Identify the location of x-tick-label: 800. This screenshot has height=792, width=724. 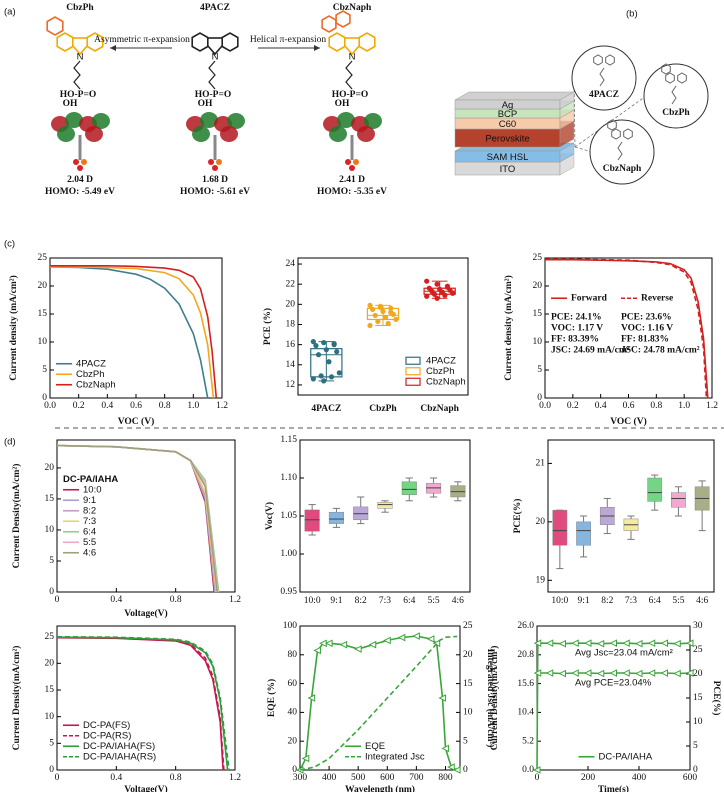
(445, 778).